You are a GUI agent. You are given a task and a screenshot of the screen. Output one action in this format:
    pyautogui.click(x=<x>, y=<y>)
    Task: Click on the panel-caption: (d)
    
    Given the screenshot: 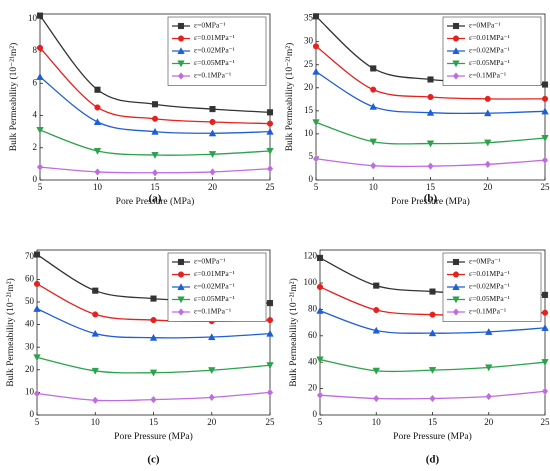 What is the action you would take?
    pyautogui.click(x=433, y=460)
    